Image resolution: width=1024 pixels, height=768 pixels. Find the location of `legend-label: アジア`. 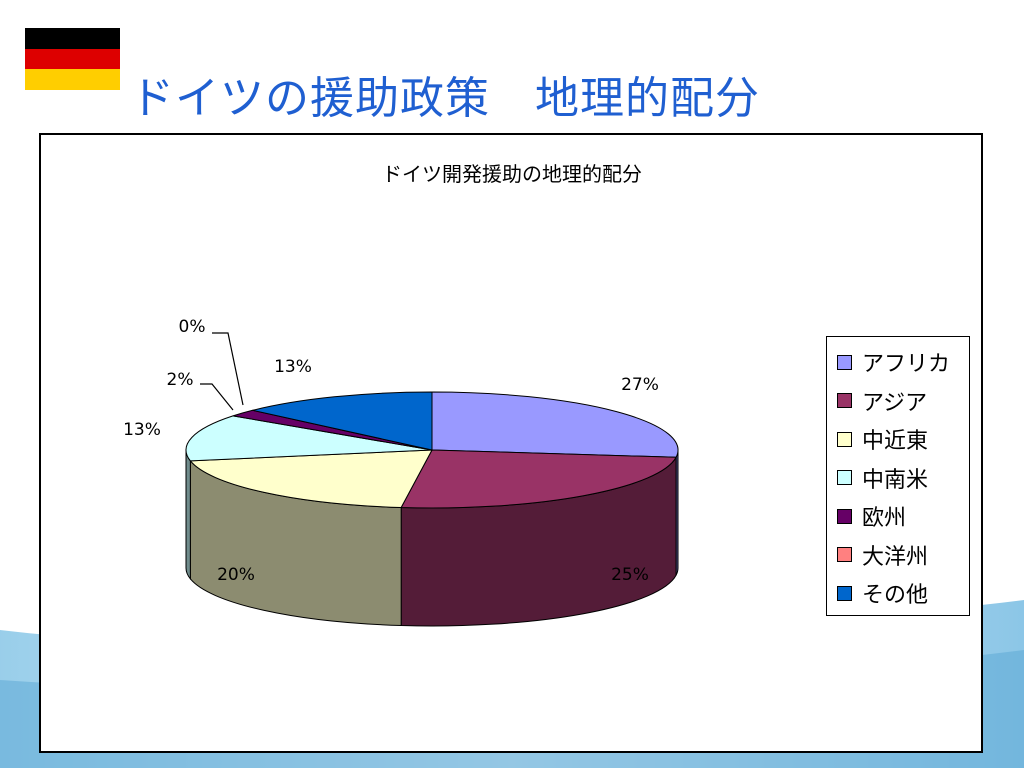

legend-label: アジア is located at coordinates (895, 403).